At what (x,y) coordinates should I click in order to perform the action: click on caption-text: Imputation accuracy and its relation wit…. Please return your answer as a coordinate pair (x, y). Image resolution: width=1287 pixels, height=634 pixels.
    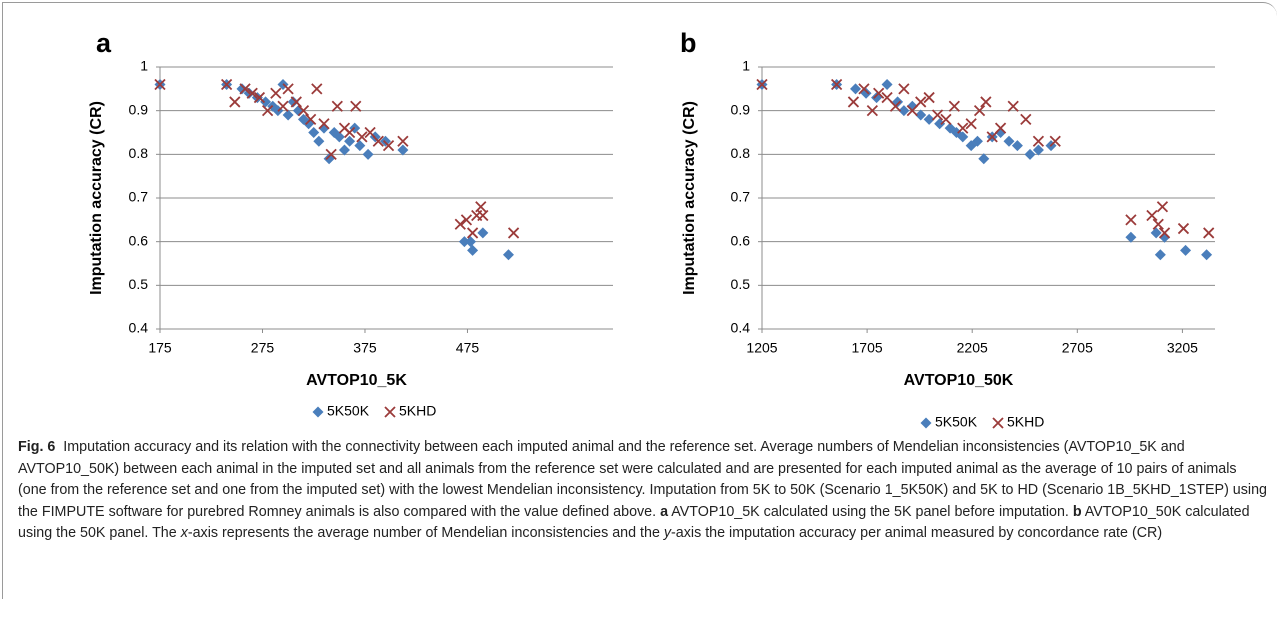
    Looking at the image, I should click on (642, 479).